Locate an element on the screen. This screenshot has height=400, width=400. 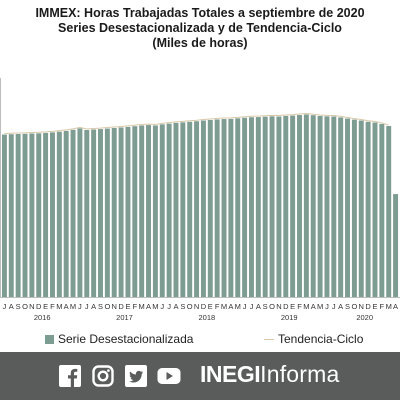
month-label-5: D is located at coordinates (39, 306).